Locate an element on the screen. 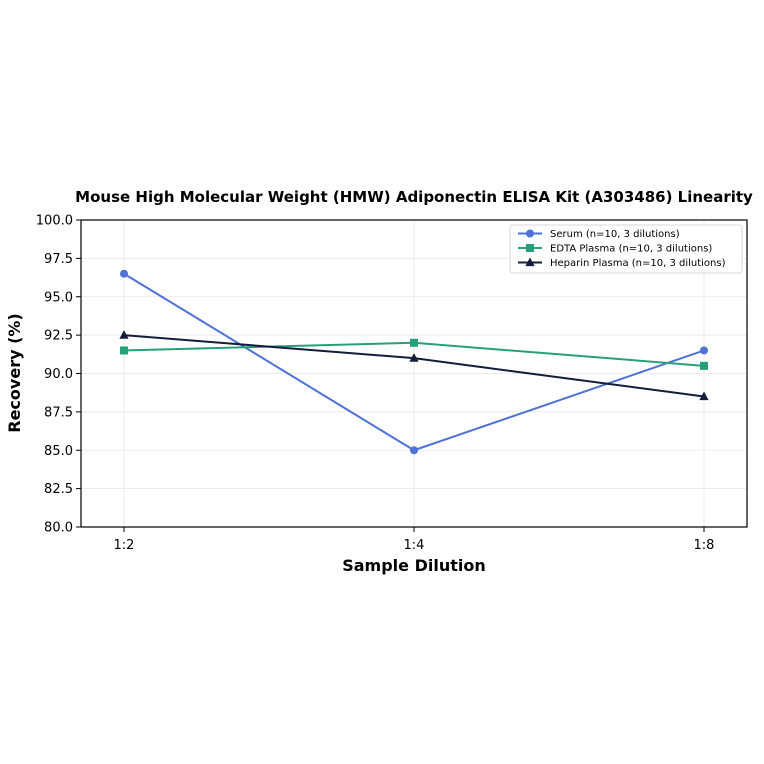 The width and height of the screenshot is (764, 764). legend-label: Heparin Plasma (n=10, 3 dilutions) is located at coordinates (638, 263).